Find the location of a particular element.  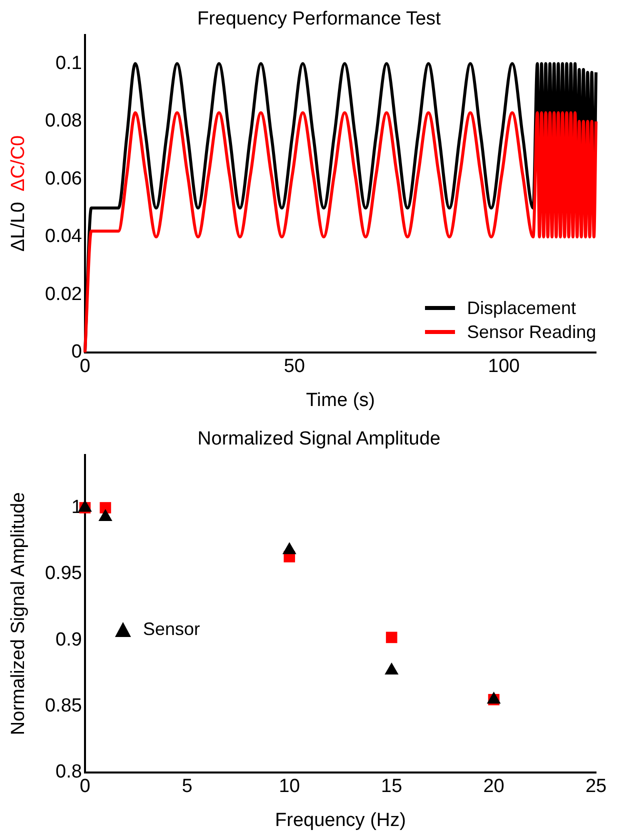

x-tick-label: 10 is located at coordinates (289, 787).